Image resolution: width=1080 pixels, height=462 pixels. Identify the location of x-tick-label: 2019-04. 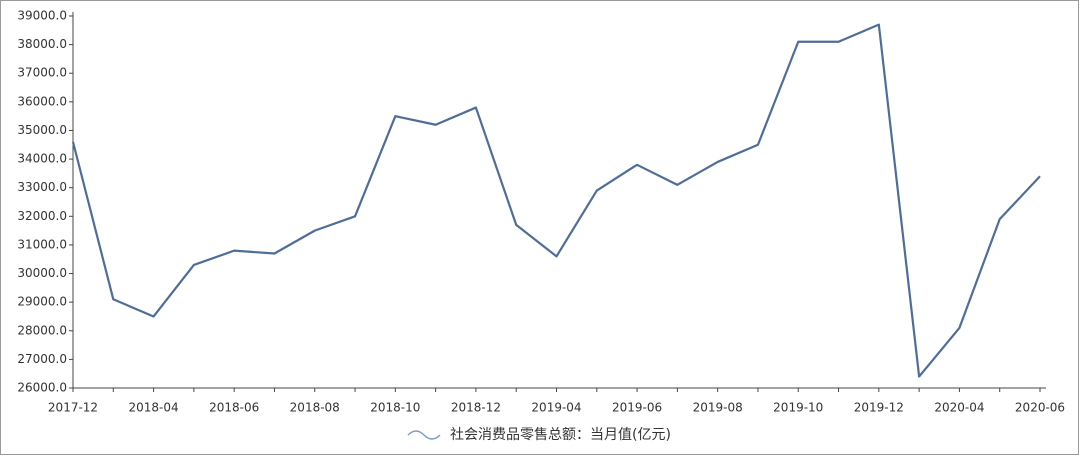
(556, 408).